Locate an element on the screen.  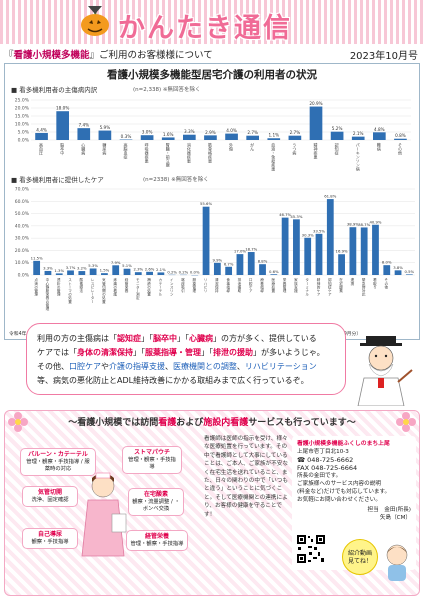
care-data-label: 38.7% is located at coordinates (364, 224).